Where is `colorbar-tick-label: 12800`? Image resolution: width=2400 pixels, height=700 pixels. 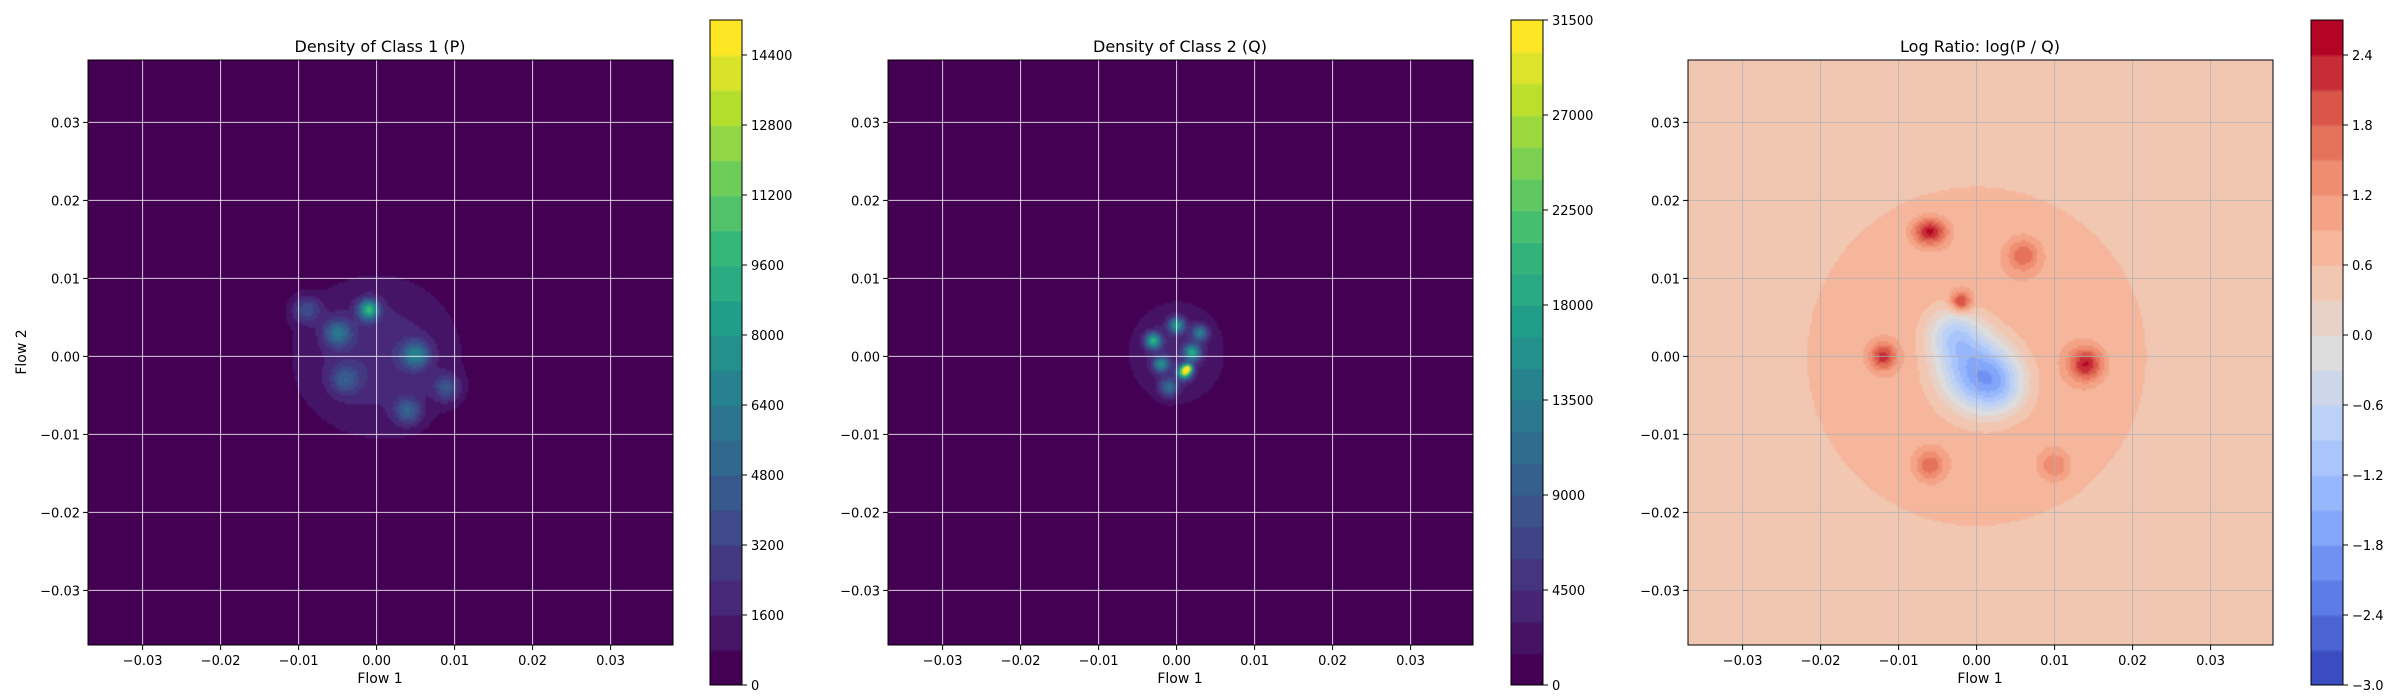
colorbar-tick-label: 12800 is located at coordinates (771, 126).